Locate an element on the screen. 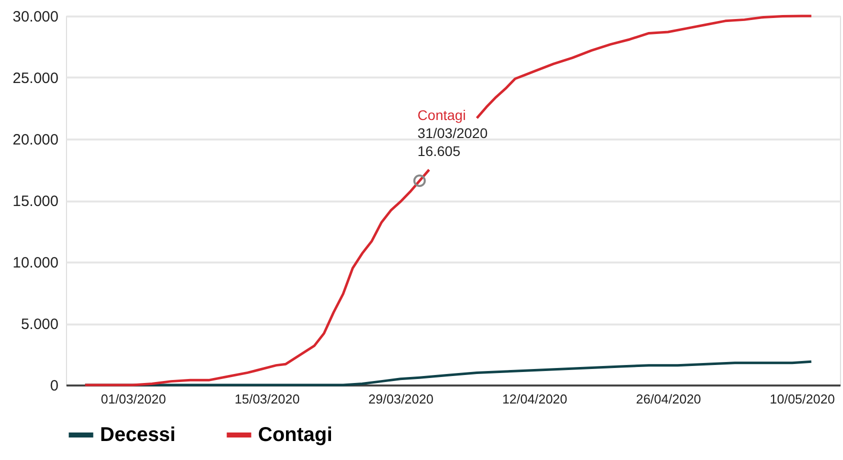 The image size is (843, 460). y-tick-label: 25.000 is located at coordinates (35, 78).